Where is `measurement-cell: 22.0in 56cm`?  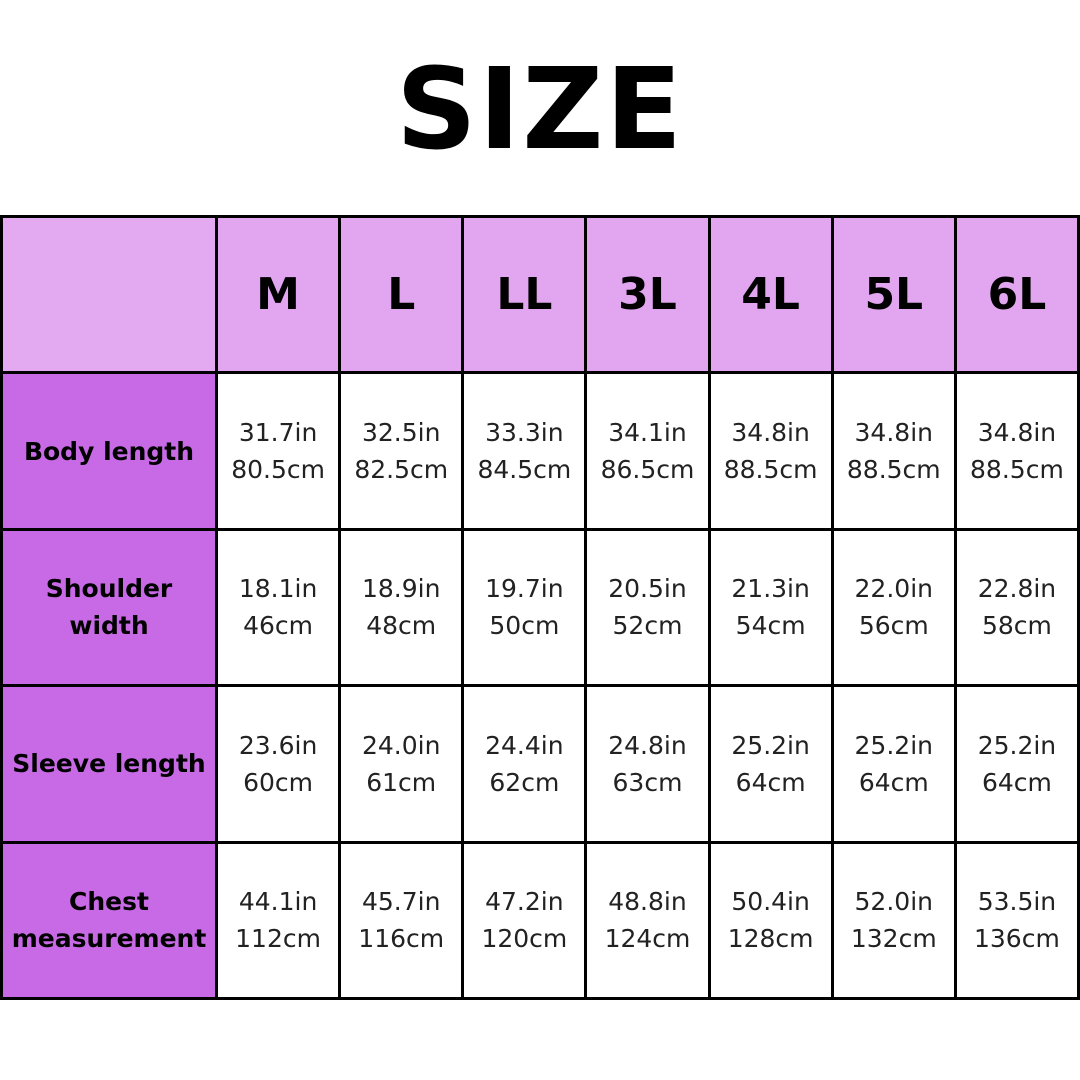 measurement-cell: 22.0in 56cm is located at coordinates (893, 607).